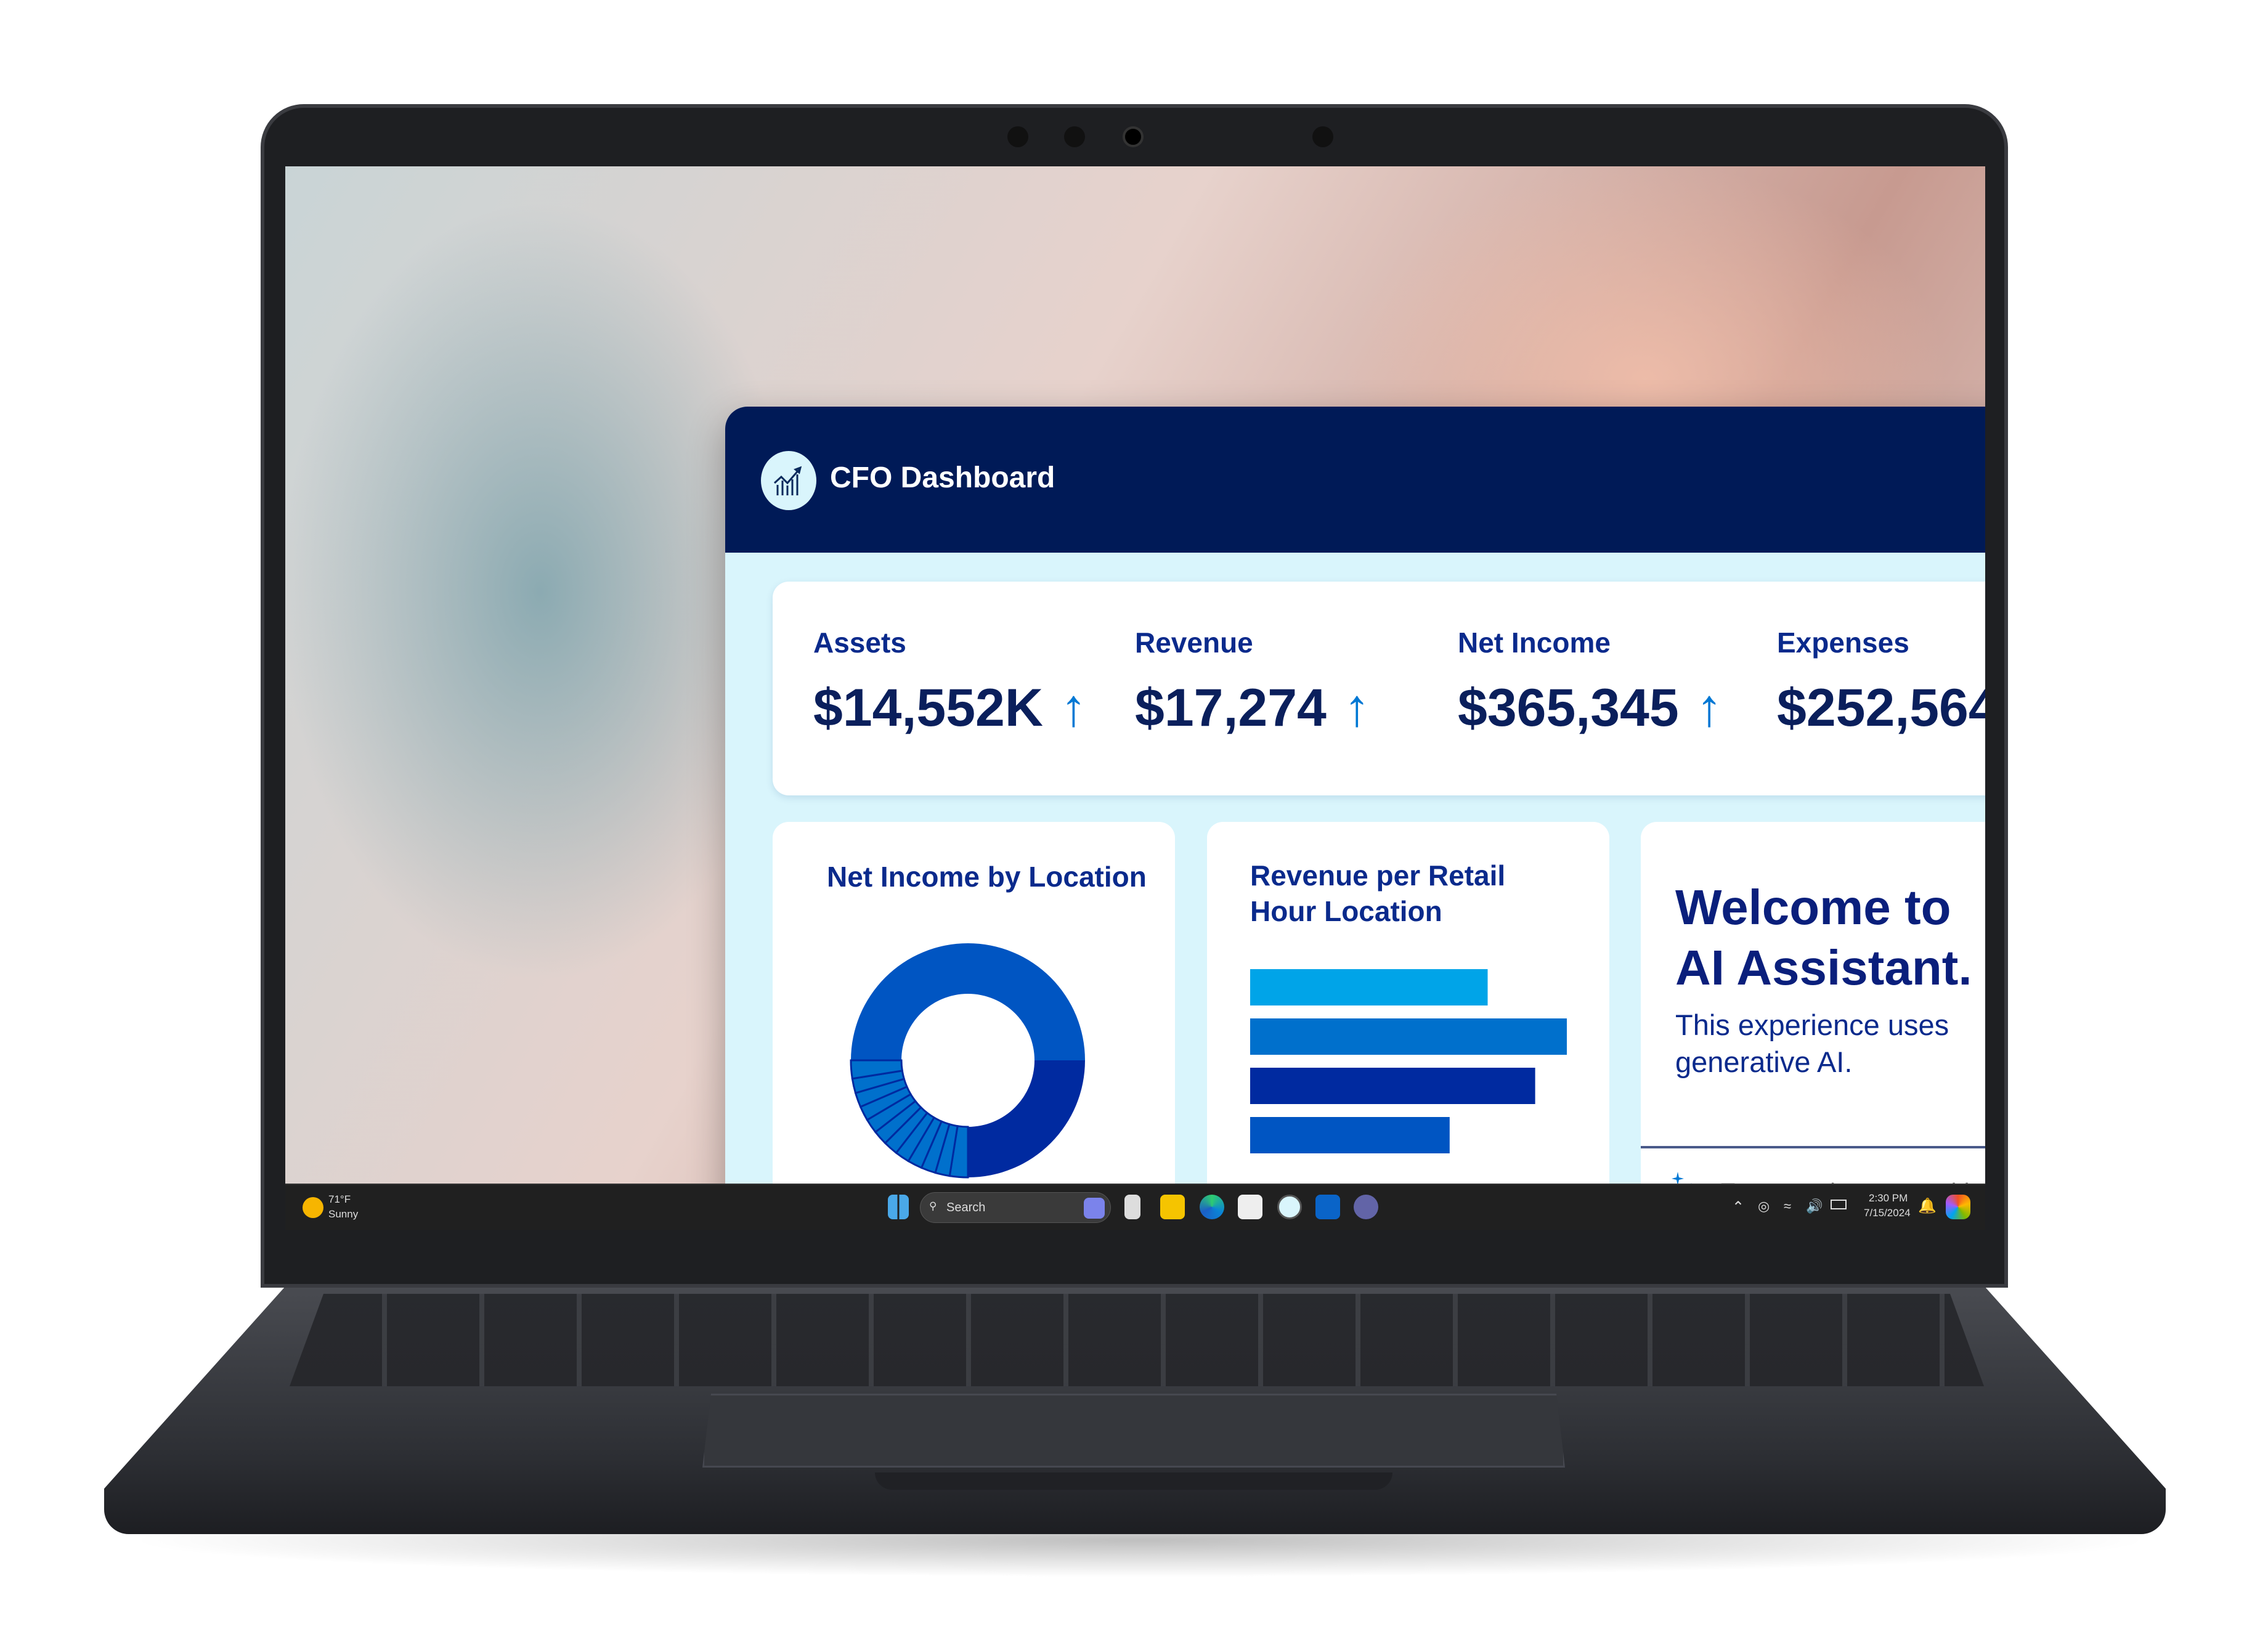  Describe the element at coordinates (788, 481) in the screenshot. I see `chart-trend-up-icon` at that location.